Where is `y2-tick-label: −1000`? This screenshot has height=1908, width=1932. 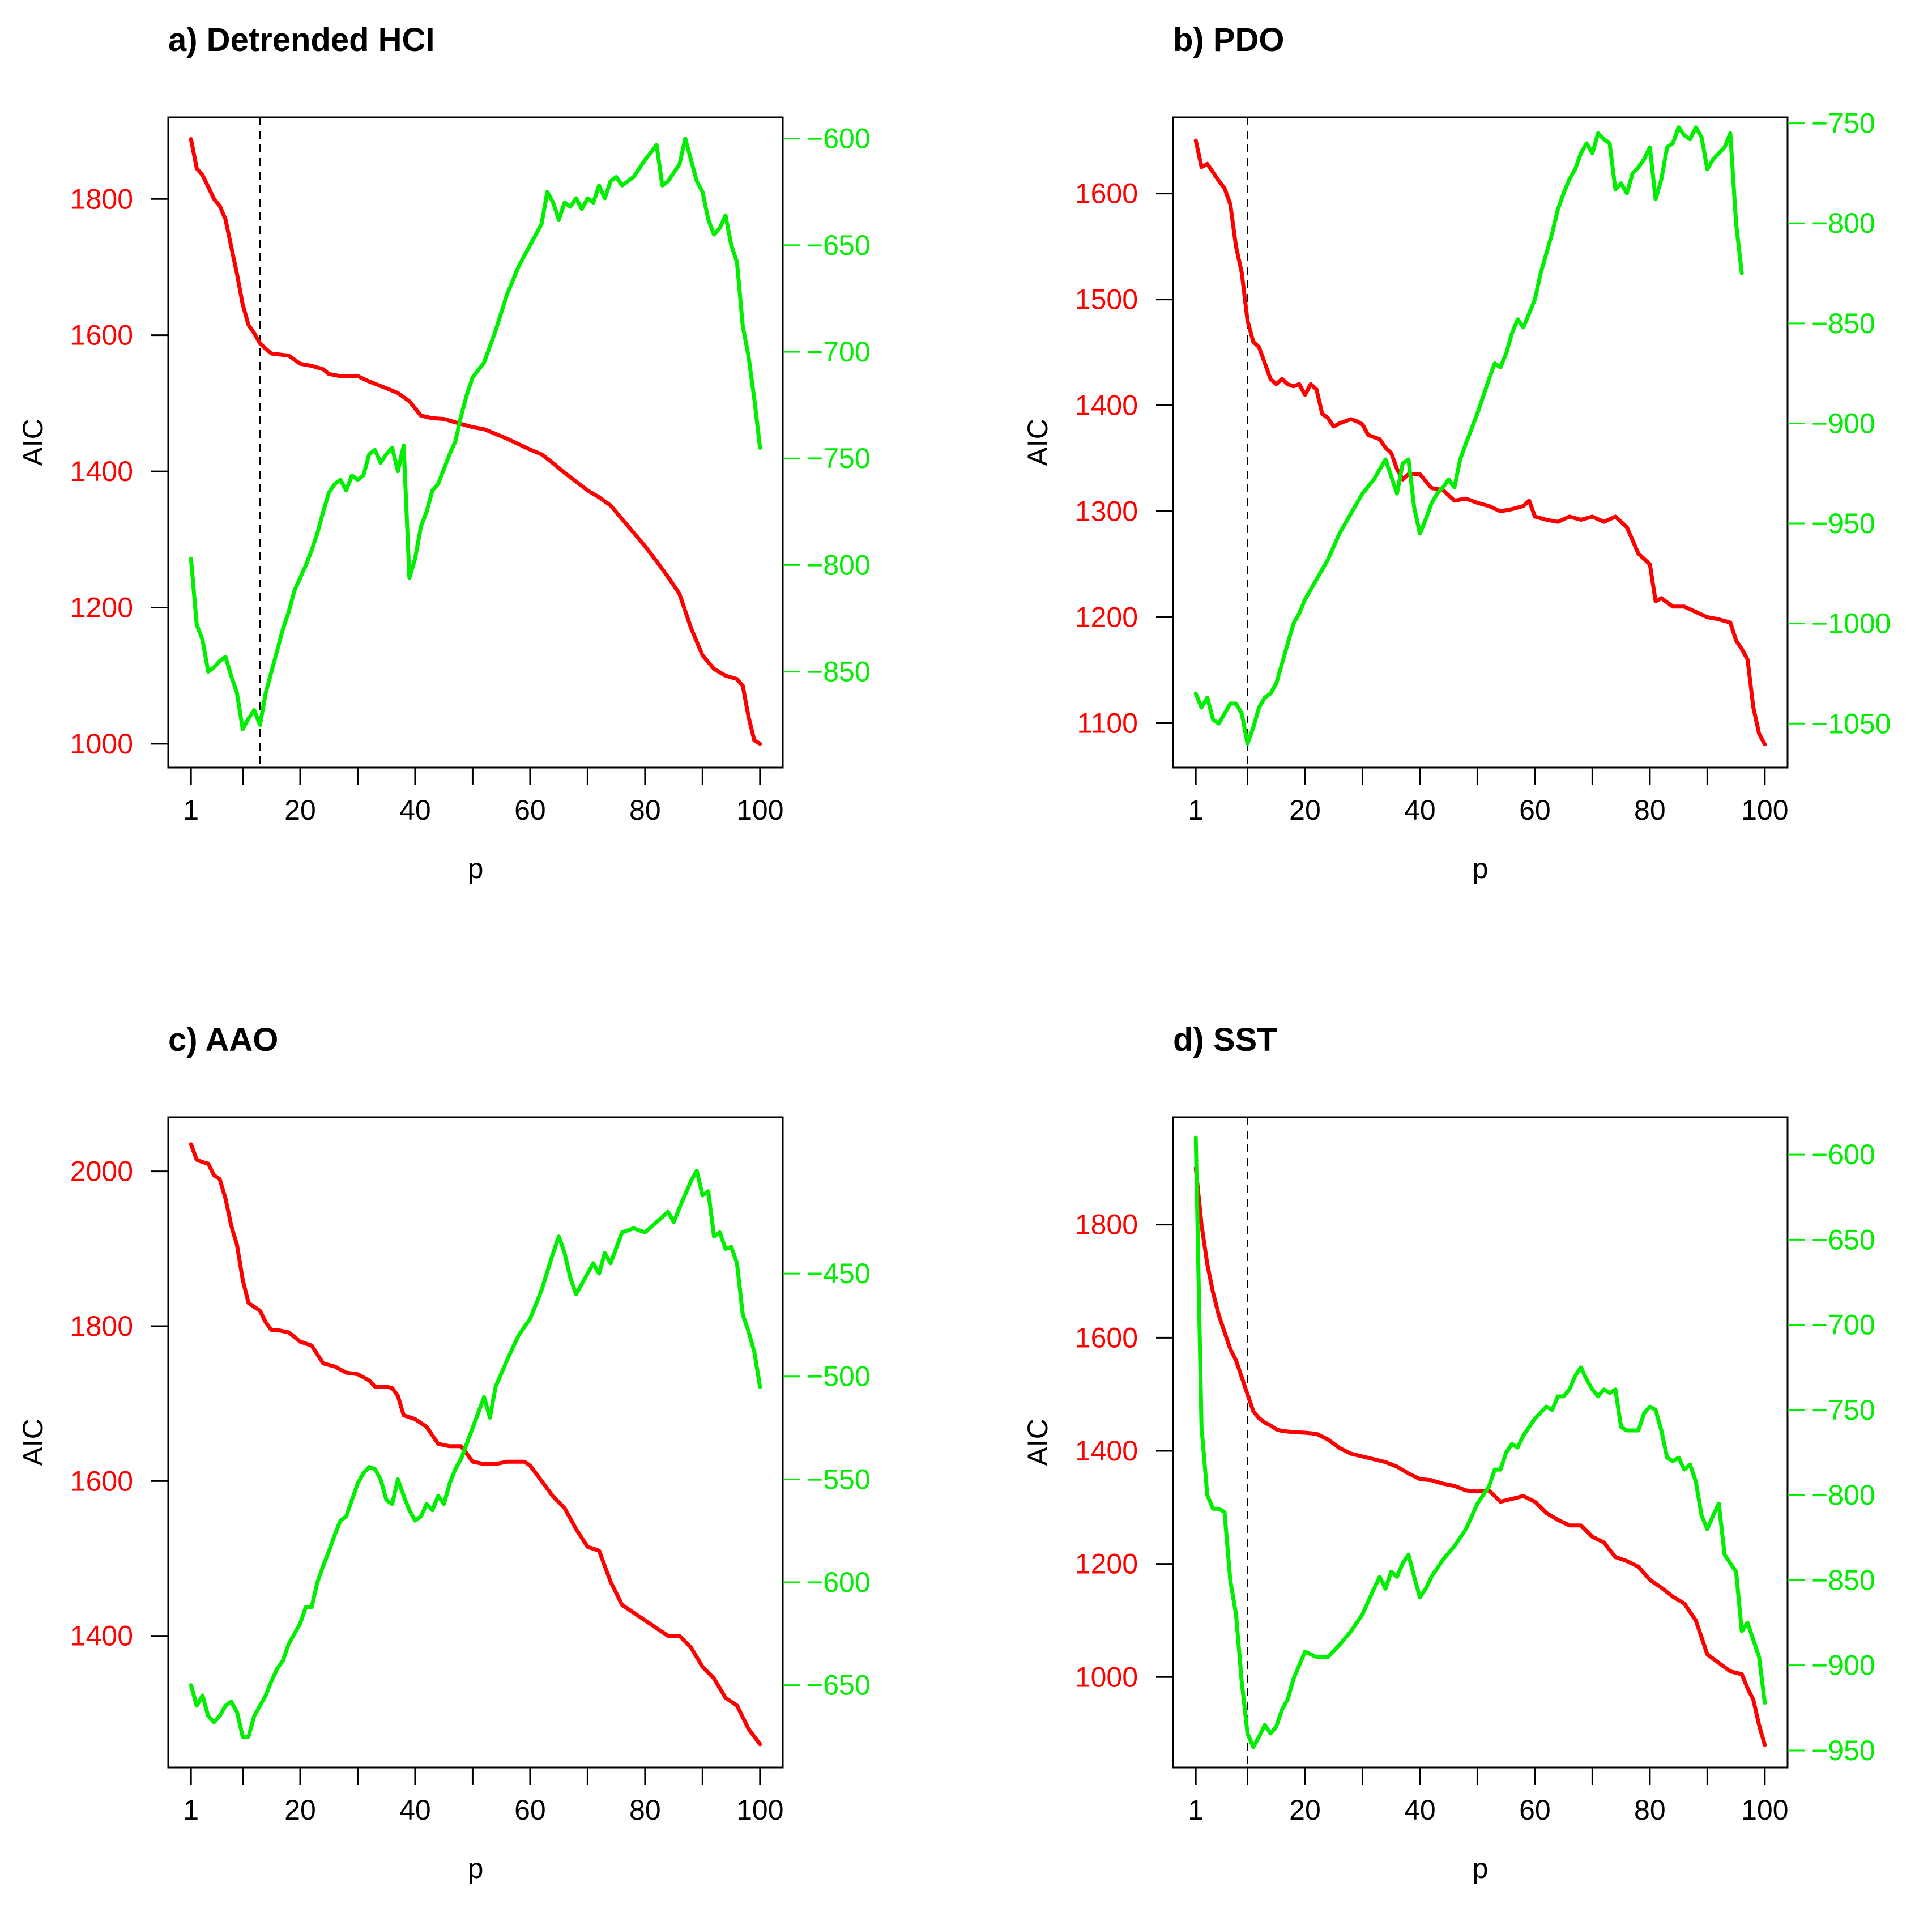 y2-tick-label: −1000 is located at coordinates (1851, 624).